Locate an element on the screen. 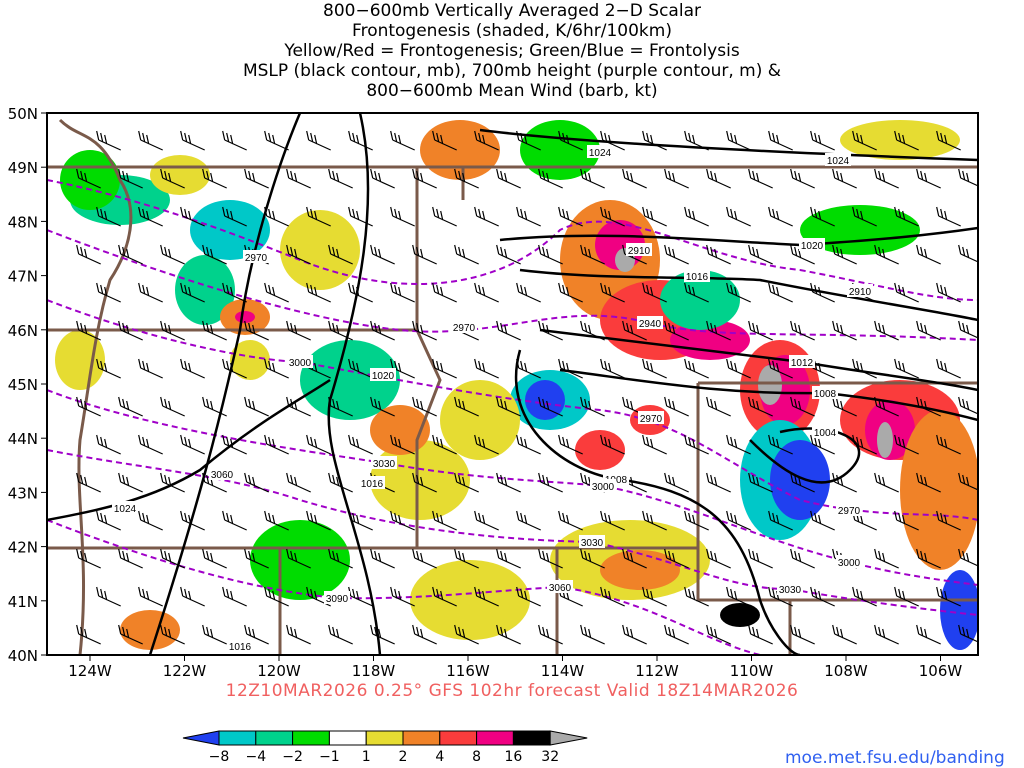 This screenshot has width=1024, height=768. colorbar-label: −2 is located at coordinates (292, 757).